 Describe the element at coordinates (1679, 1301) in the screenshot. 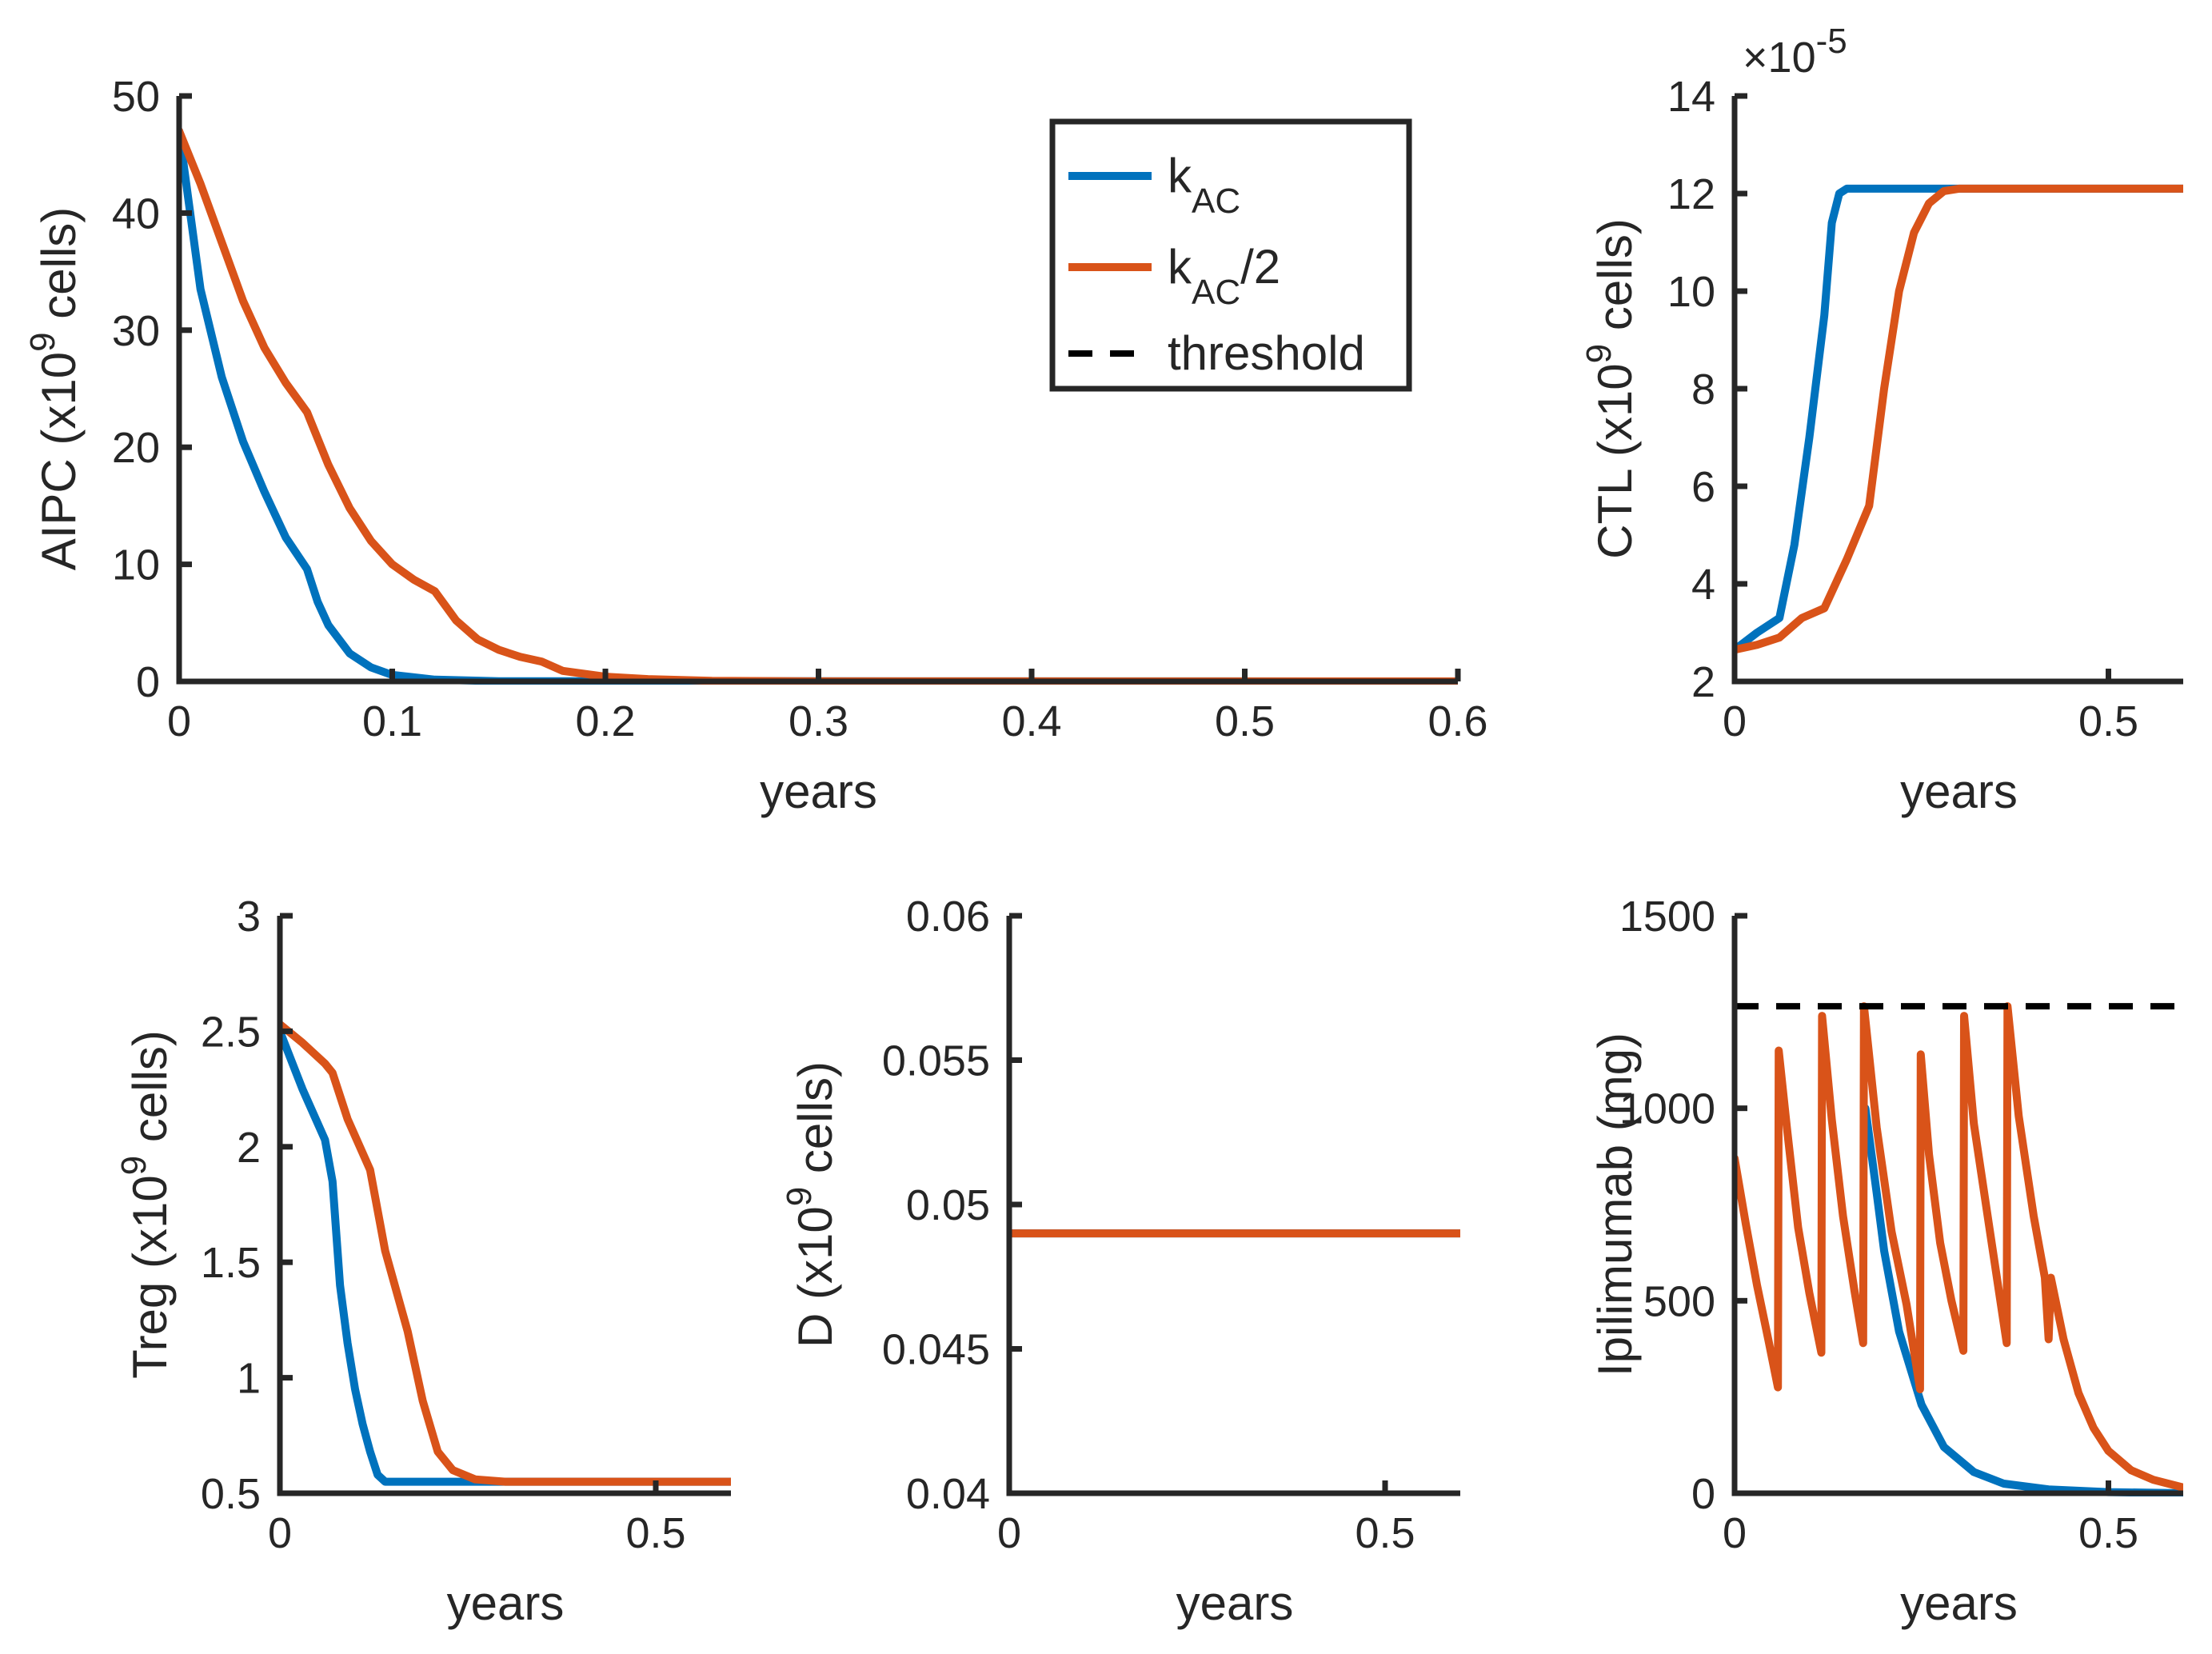

I see `y-tick-label: 500` at that location.